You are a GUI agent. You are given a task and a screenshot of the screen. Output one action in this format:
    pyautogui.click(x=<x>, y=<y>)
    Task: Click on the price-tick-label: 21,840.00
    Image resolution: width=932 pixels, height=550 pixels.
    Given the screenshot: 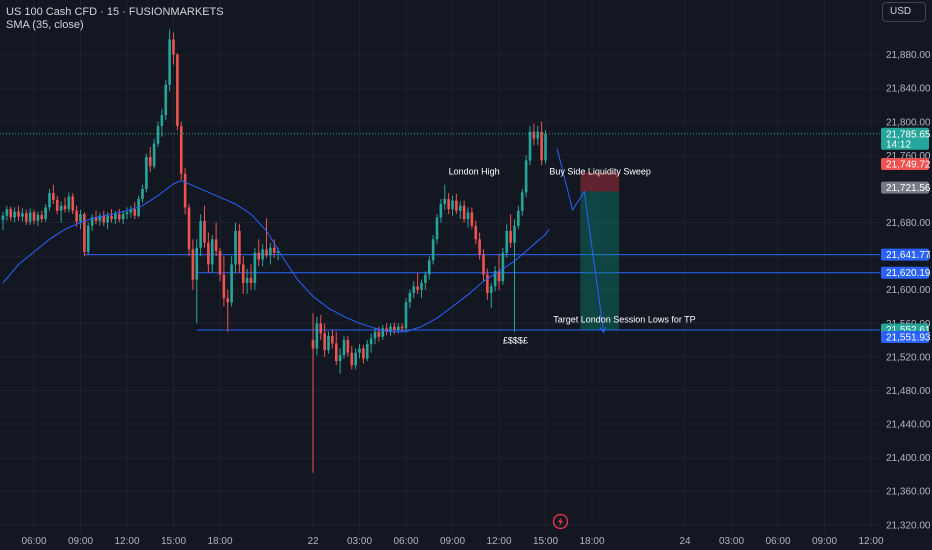 What is the action you would take?
    pyautogui.click(x=908, y=89)
    